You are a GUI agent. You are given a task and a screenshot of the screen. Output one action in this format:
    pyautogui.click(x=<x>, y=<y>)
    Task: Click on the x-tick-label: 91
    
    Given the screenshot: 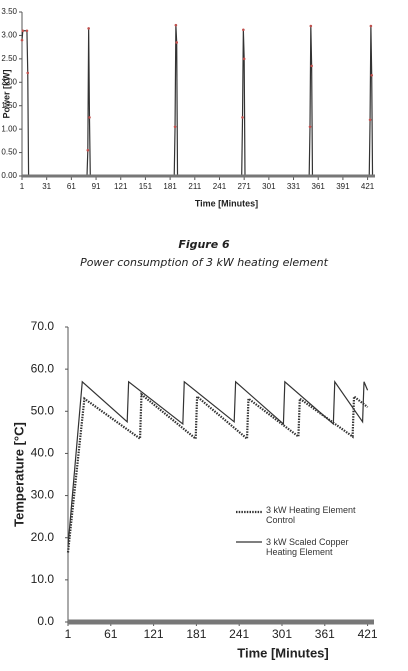 What is the action you would take?
    pyautogui.click(x=96, y=186)
    